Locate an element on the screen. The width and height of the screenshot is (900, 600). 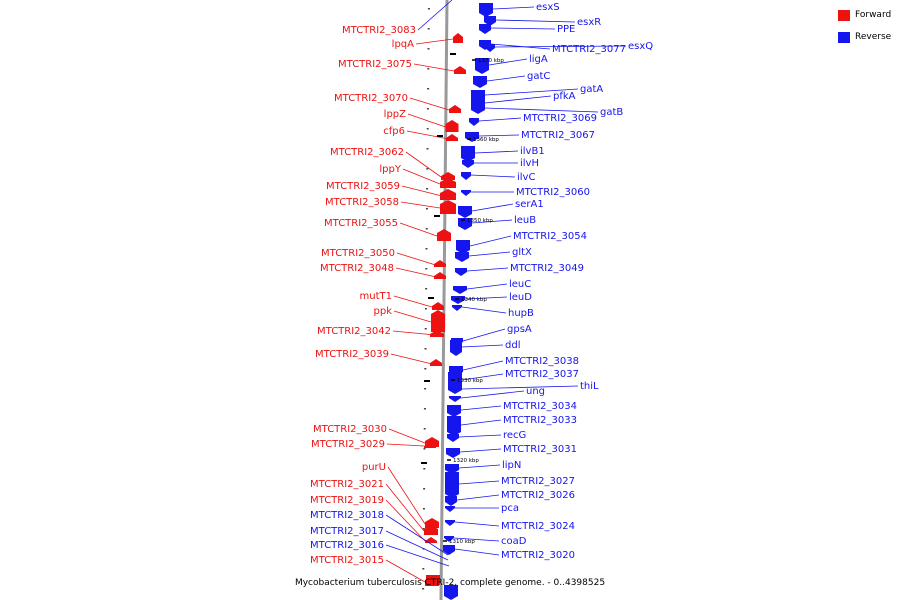
reverse-gene-label: MTCTRI2_3024 is located at coordinates (538, 526).